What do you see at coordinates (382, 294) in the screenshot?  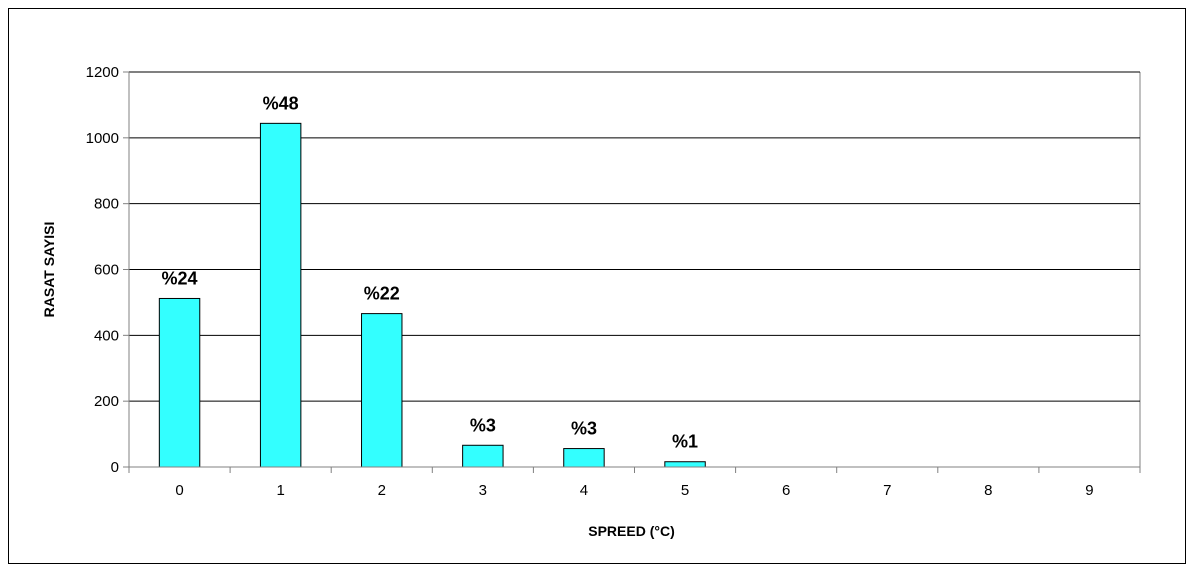 I see `data-label: %22` at bounding box center [382, 294].